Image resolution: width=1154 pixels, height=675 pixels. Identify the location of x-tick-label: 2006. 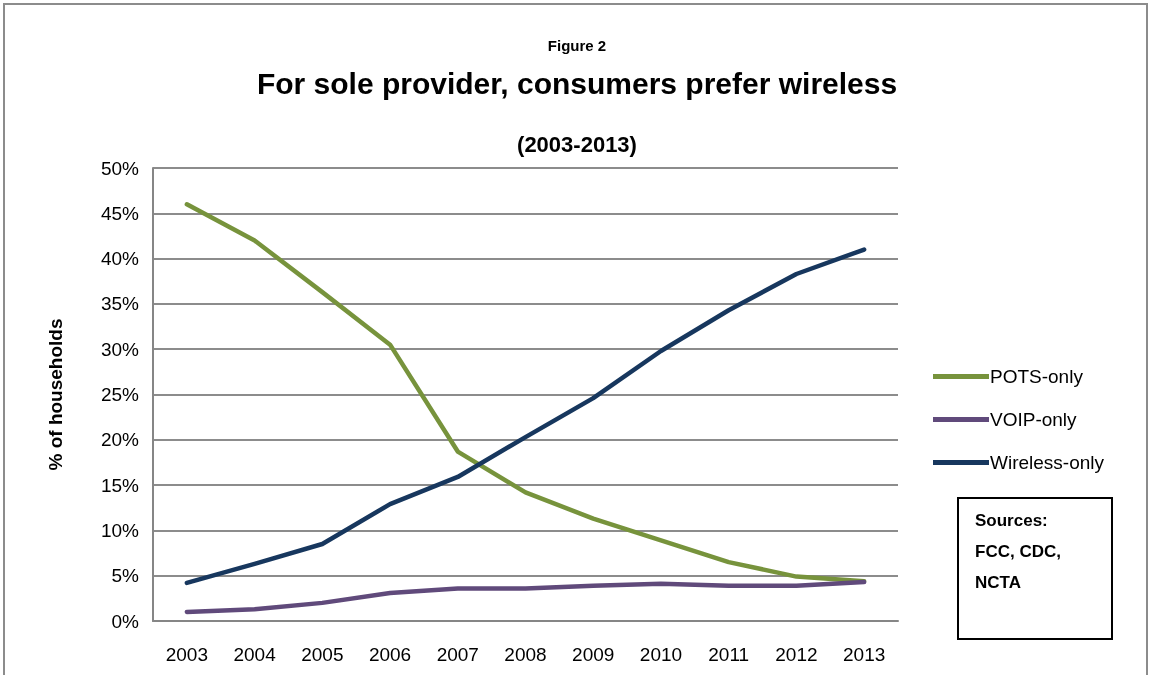
(390, 654).